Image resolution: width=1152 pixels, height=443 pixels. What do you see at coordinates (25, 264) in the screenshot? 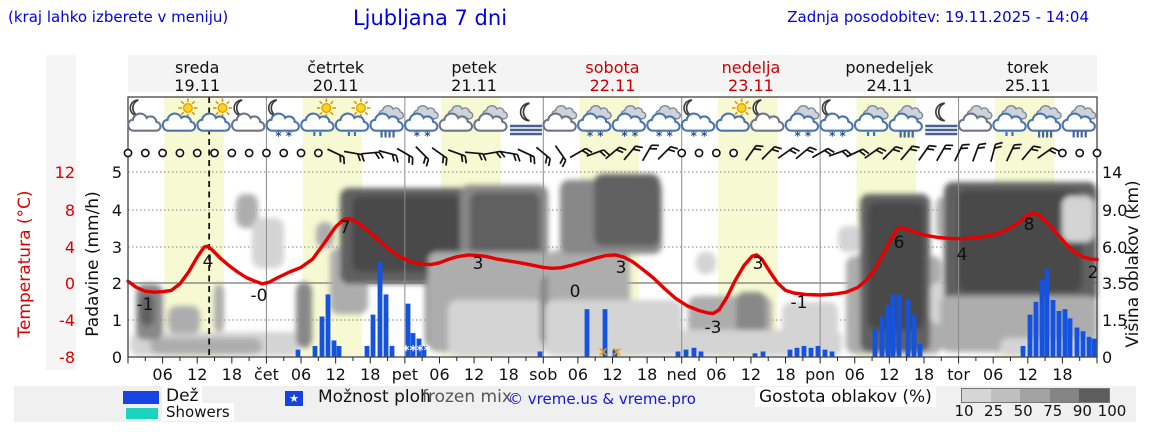
I see `temp-axis-title: Temperatura (°C)` at bounding box center [25, 264].